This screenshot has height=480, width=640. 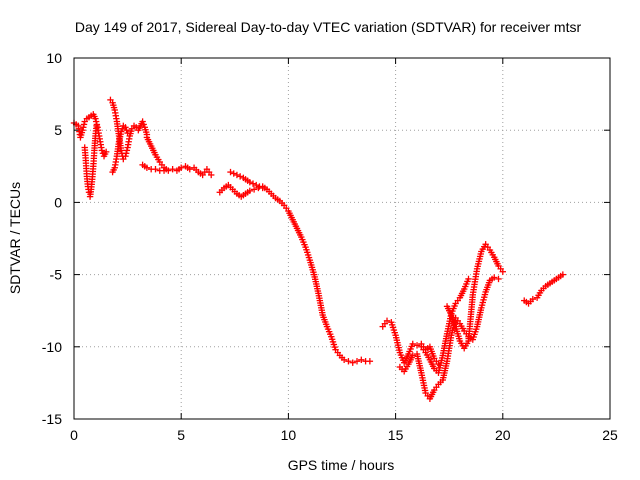 What do you see at coordinates (503, 435) in the screenshot?
I see `x-tick-label: 20` at bounding box center [503, 435].